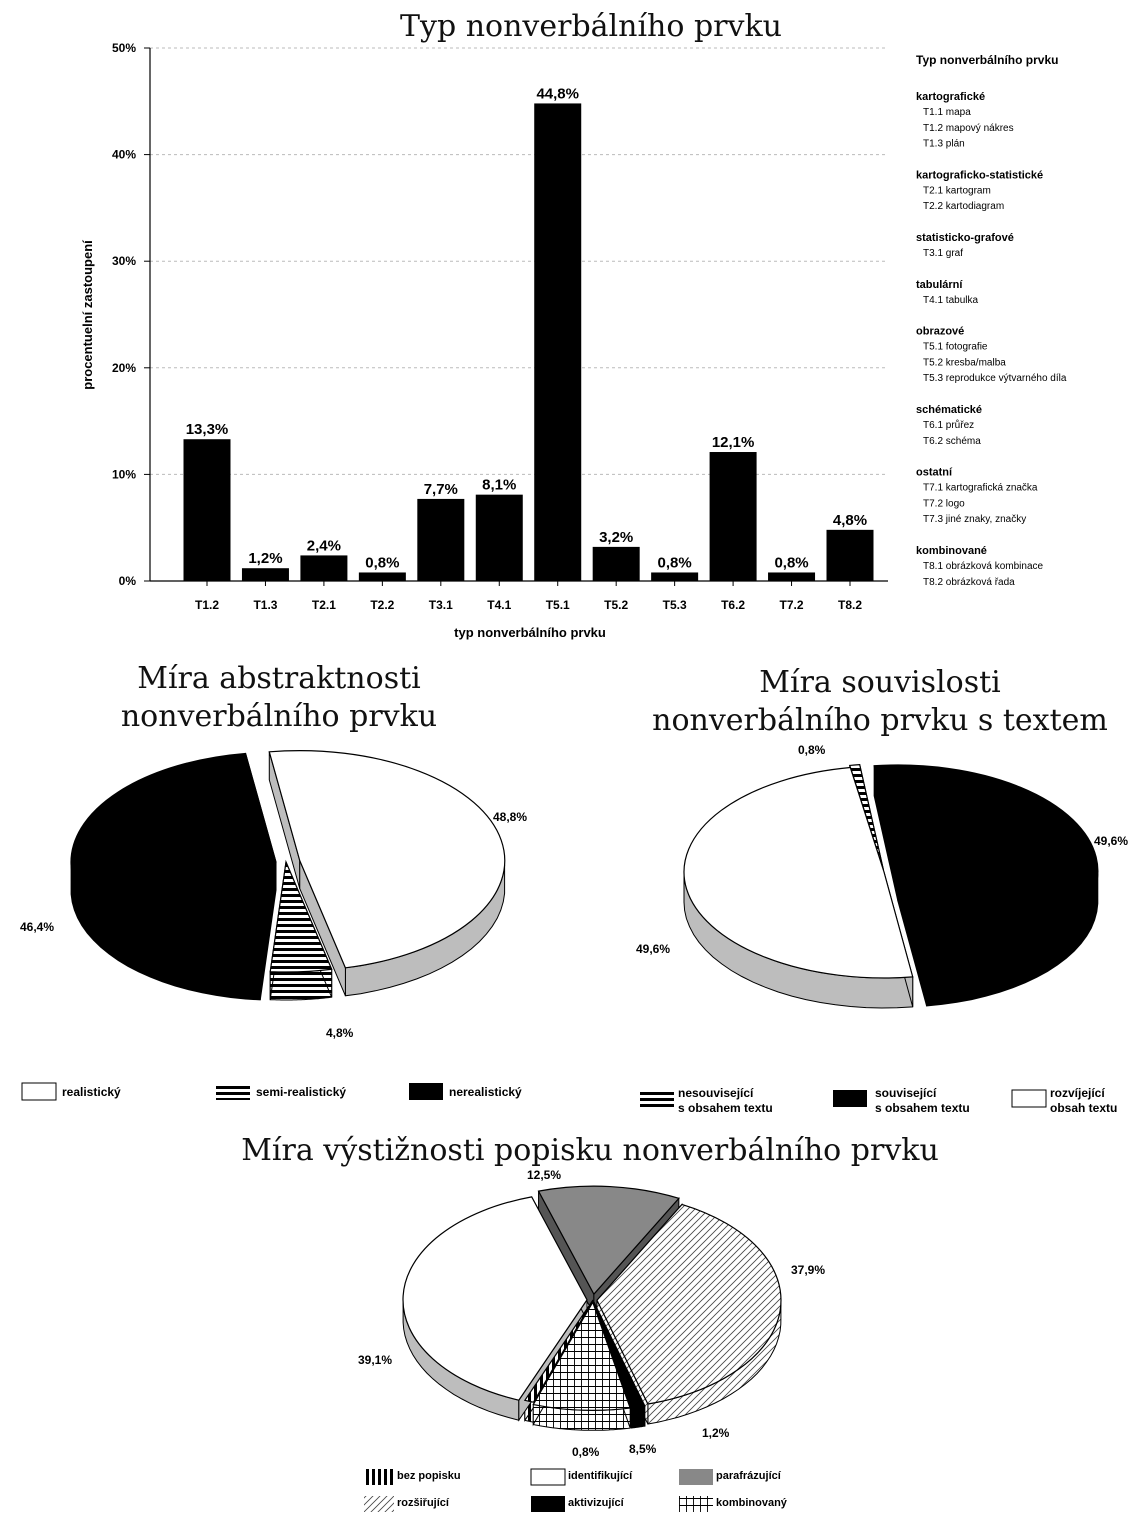  I want to click on legend-label-souvisejici-2: s obsahem textu, so click(922, 1108).